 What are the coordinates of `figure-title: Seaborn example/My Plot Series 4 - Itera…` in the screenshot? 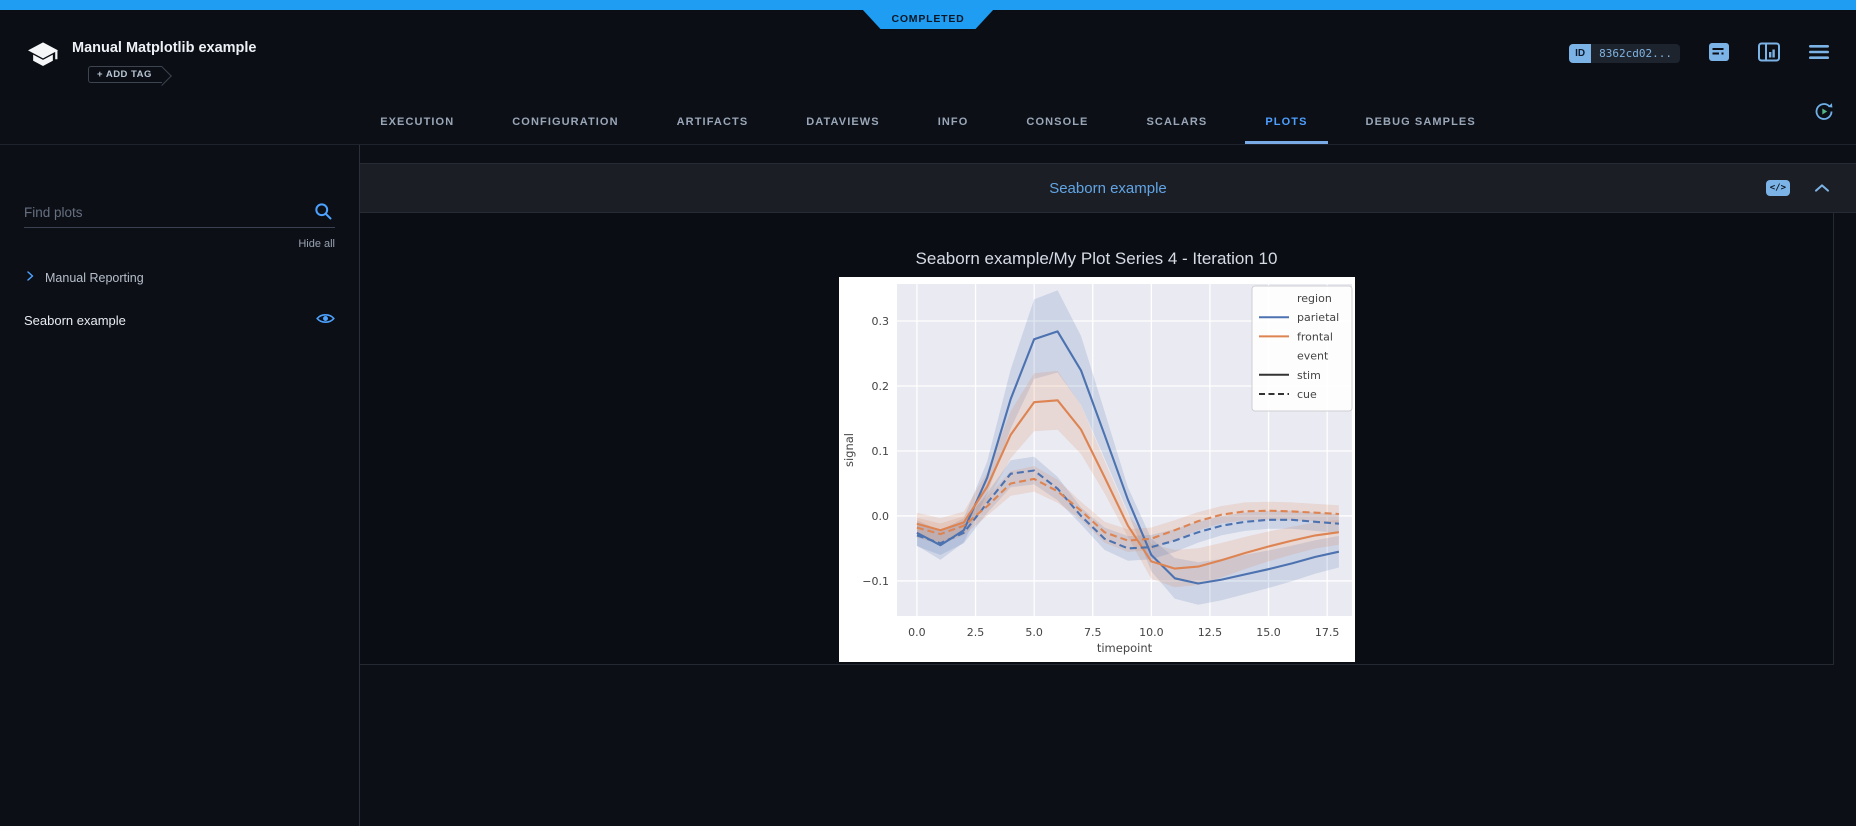 It's located at (1096, 258).